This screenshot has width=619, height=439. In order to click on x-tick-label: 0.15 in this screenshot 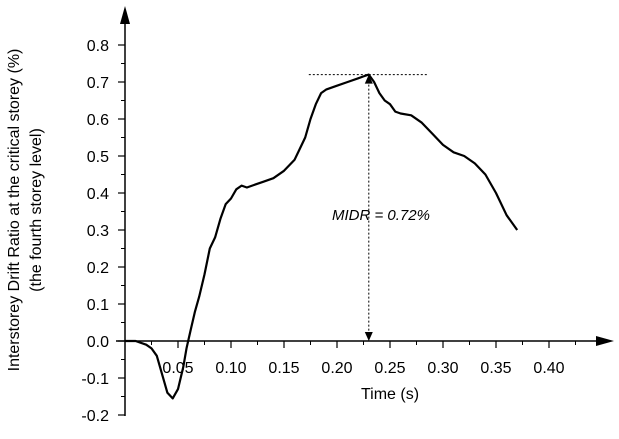, I will do `click(283, 368)`.